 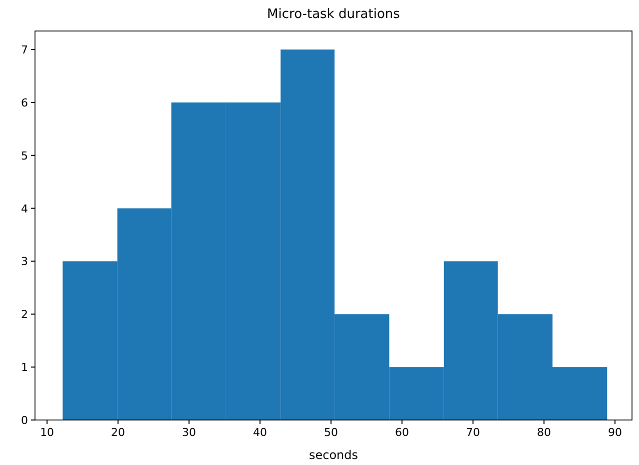 What do you see at coordinates (402, 432) in the screenshot?
I see `x-tick-label: 60` at bounding box center [402, 432].